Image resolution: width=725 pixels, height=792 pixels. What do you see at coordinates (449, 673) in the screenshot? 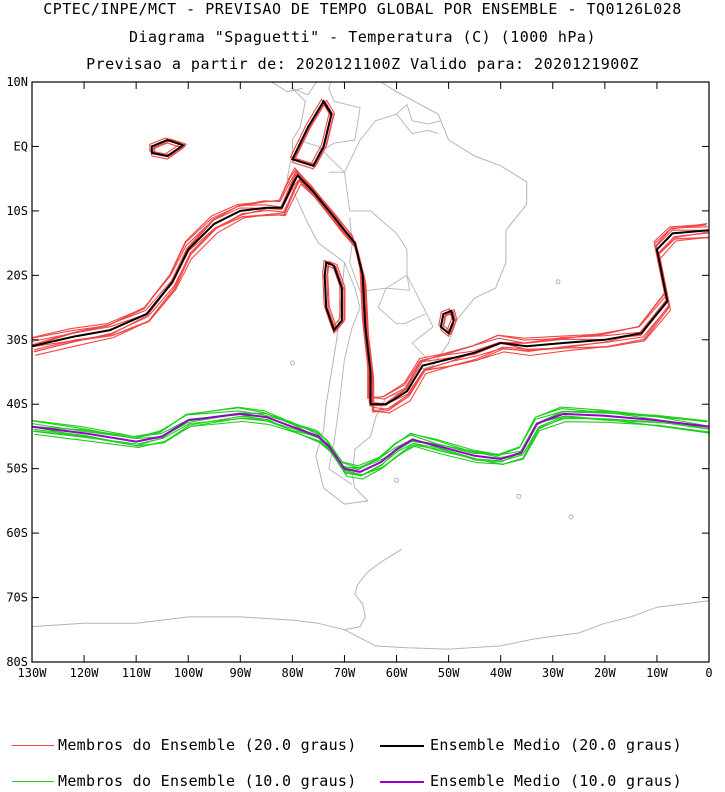
I see `x-tick-label: 50W` at bounding box center [449, 673].